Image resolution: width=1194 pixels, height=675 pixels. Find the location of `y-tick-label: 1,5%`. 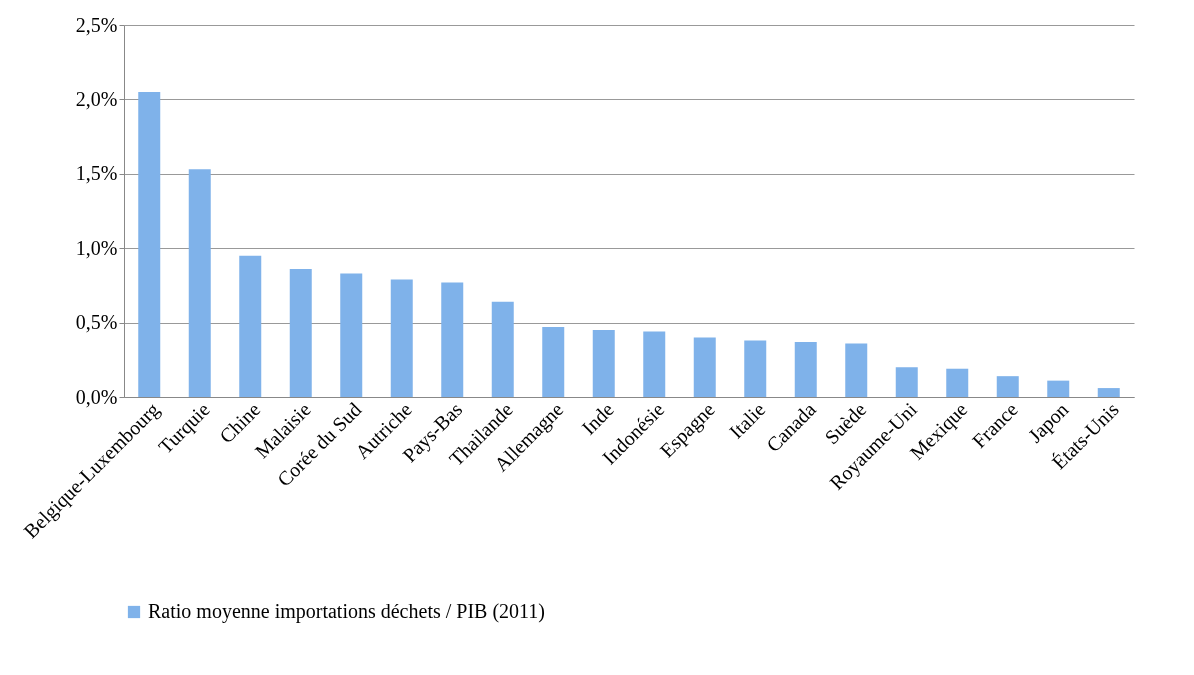

y-tick-label: 1,5% is located at coordinates (96, 173).